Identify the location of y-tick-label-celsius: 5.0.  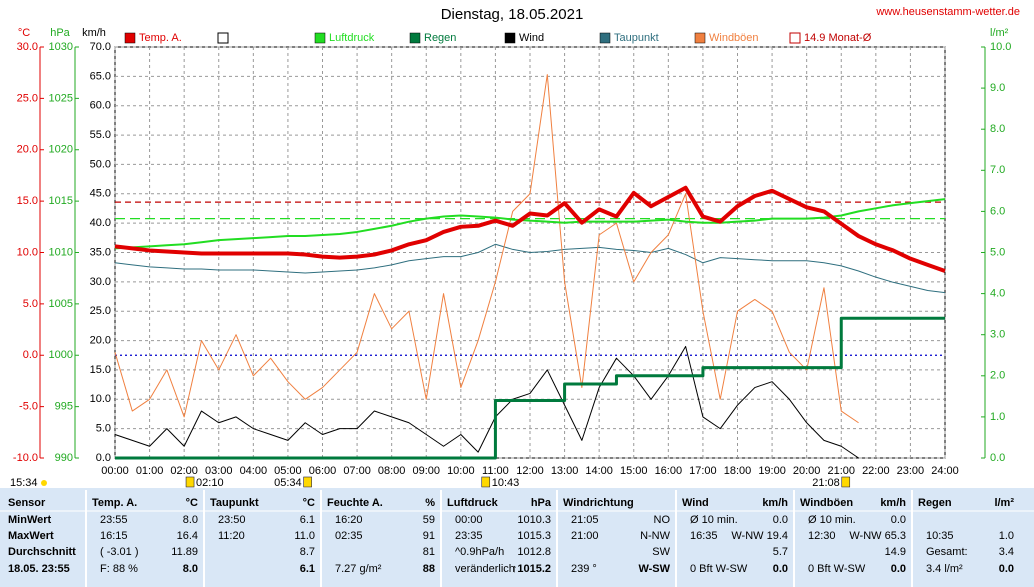
(30, 304).